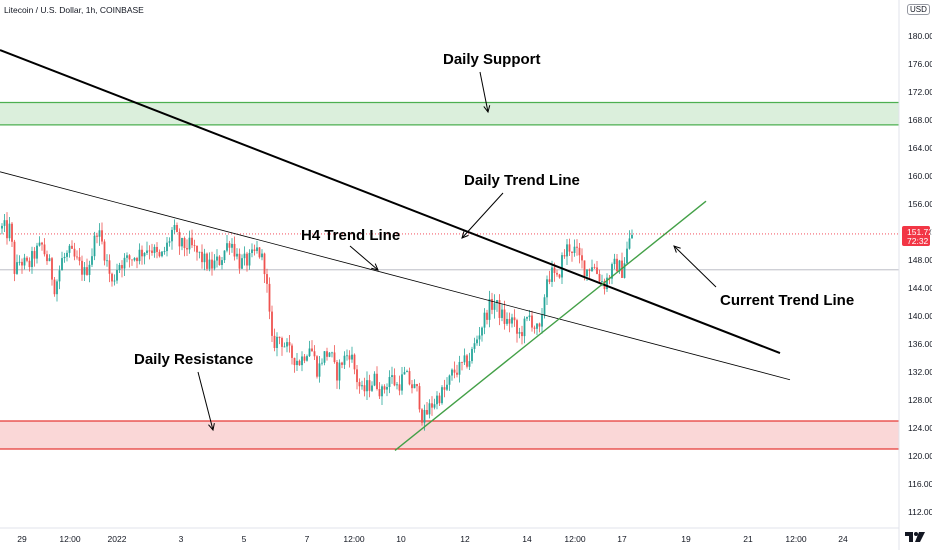 The width and height of the screenshot is (932, 550). Describe the element at coordinates (307, 539) in the screenshot. I see `time-tick-label: 7` at that location.